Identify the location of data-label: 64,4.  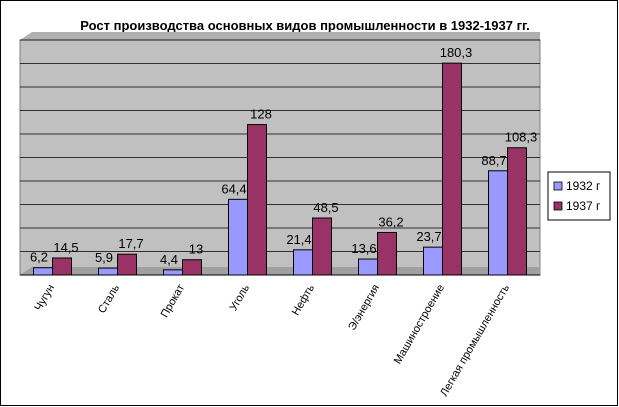
(233, 188).